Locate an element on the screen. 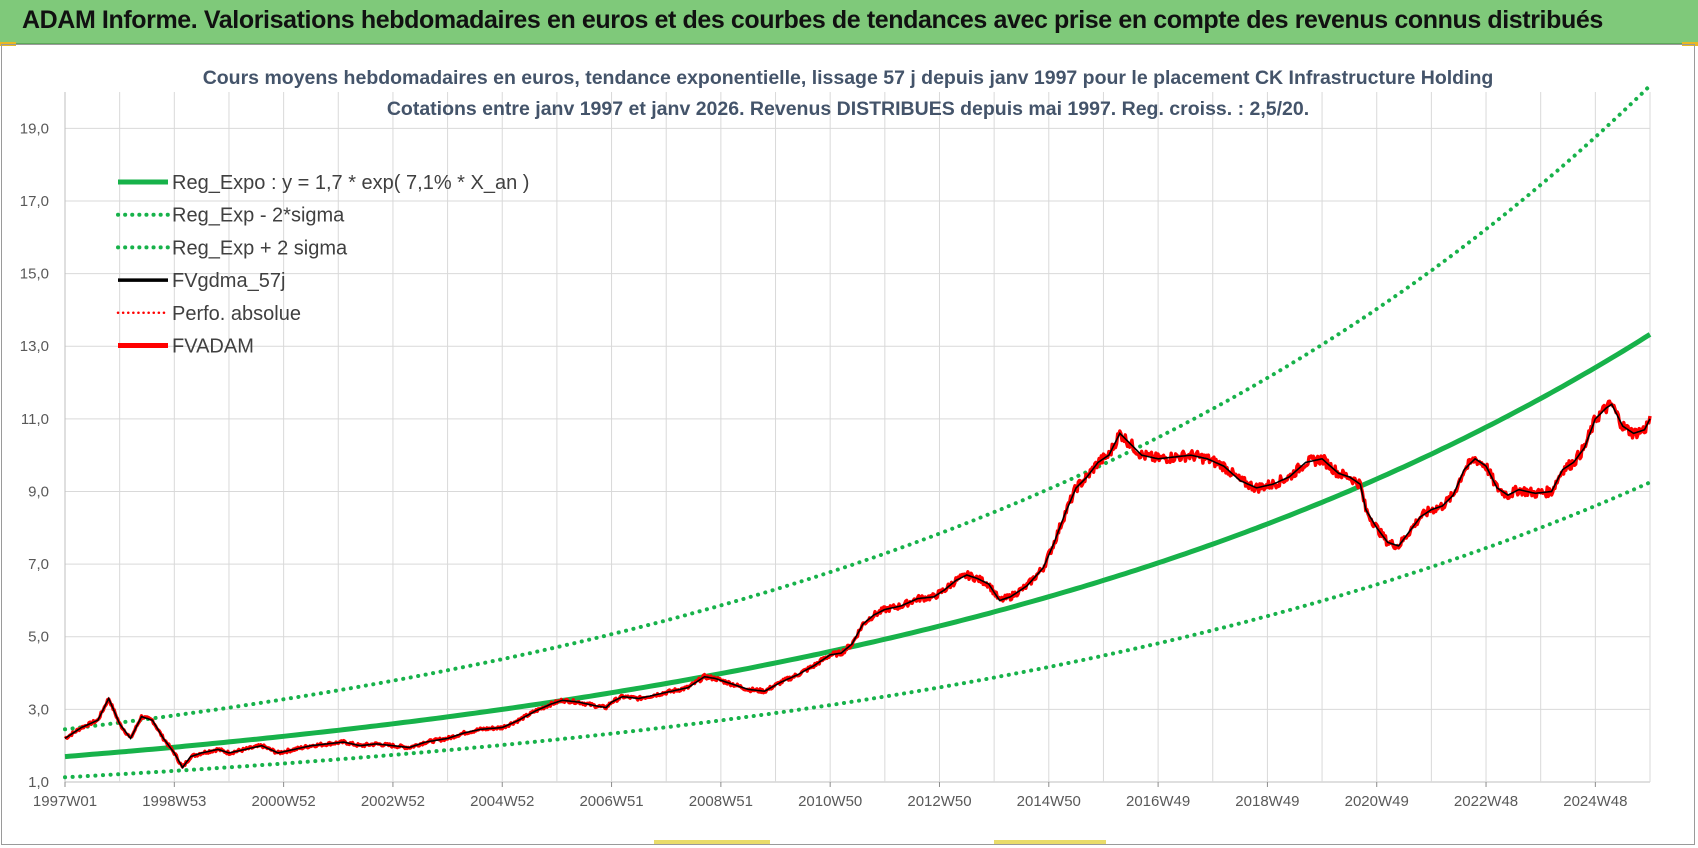 Image resolution: width=1698 pixels, height=848 pixels. legend-label: Reg_Expo : y = 1,7 * exp( 7,1% * X_an ) is located at coordinates (350, 183).